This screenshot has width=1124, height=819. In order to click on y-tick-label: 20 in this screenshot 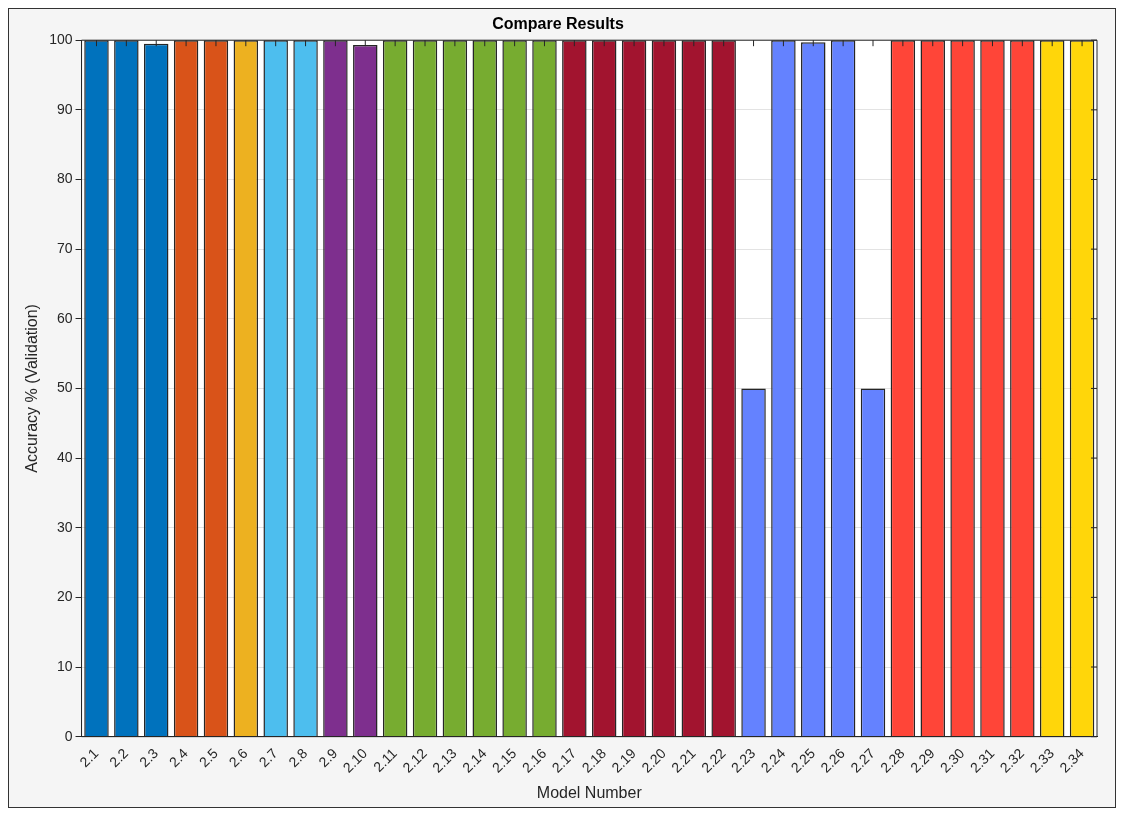, I will do `click(64, 596)`.